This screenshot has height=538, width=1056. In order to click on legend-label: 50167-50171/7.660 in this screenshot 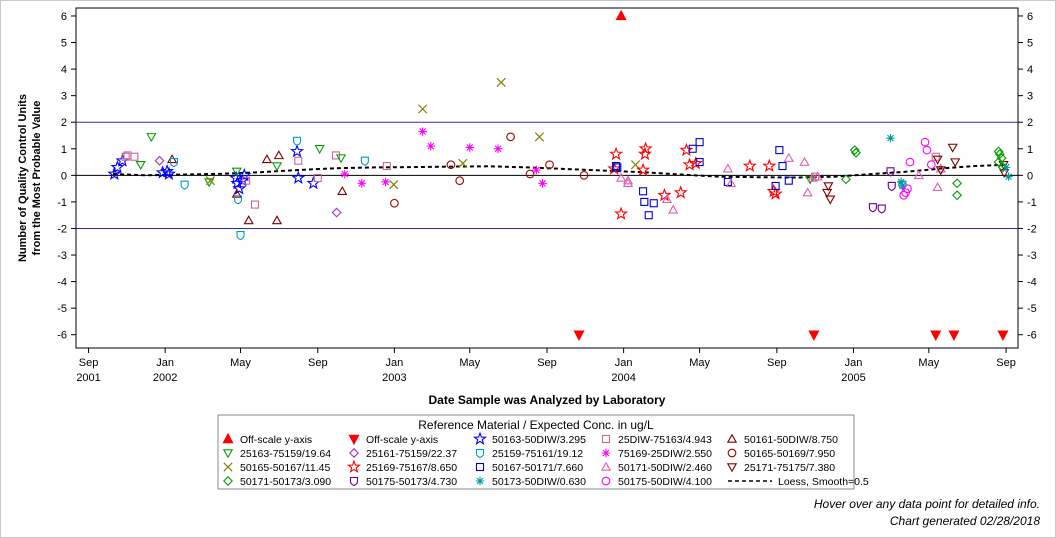, I will do `click(537, 468)`.